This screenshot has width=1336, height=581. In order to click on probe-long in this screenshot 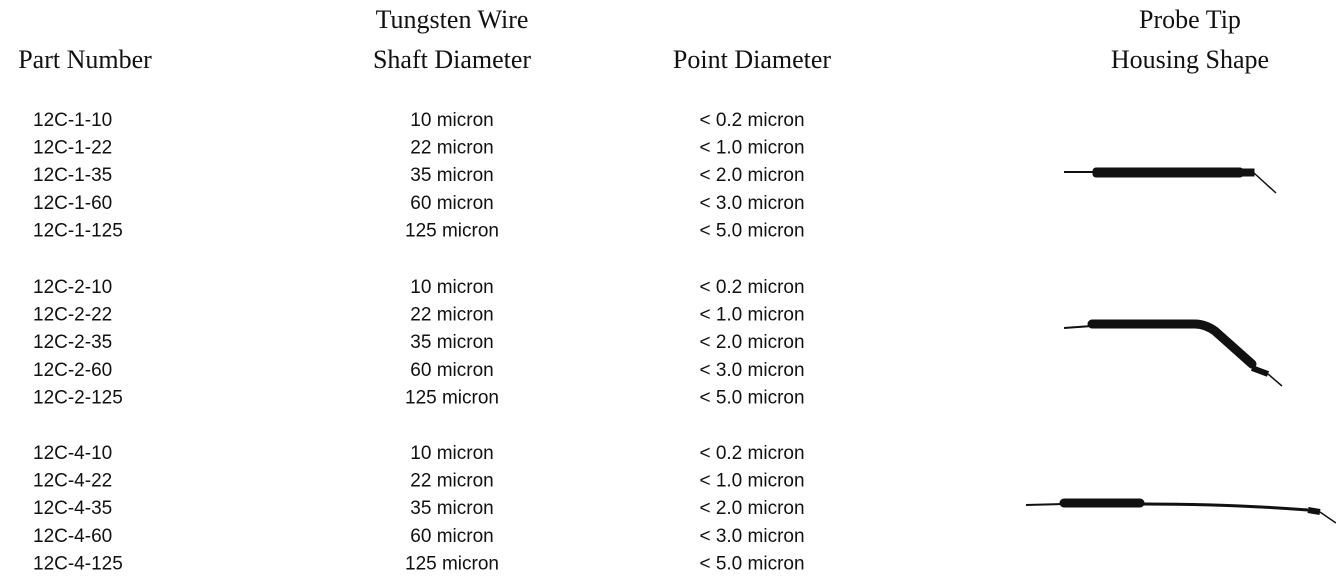, I will do `click(1180, 511)`.